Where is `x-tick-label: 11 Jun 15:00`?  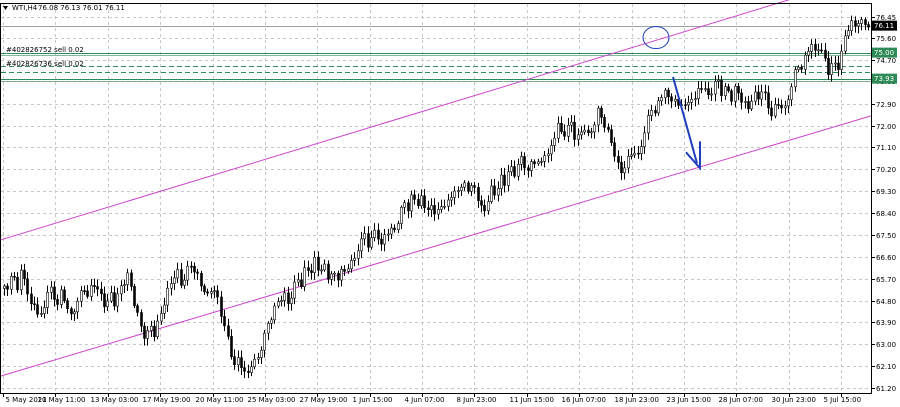 x-tick-label: 11 Jun 15:00 is located at coordinates (532, 400).